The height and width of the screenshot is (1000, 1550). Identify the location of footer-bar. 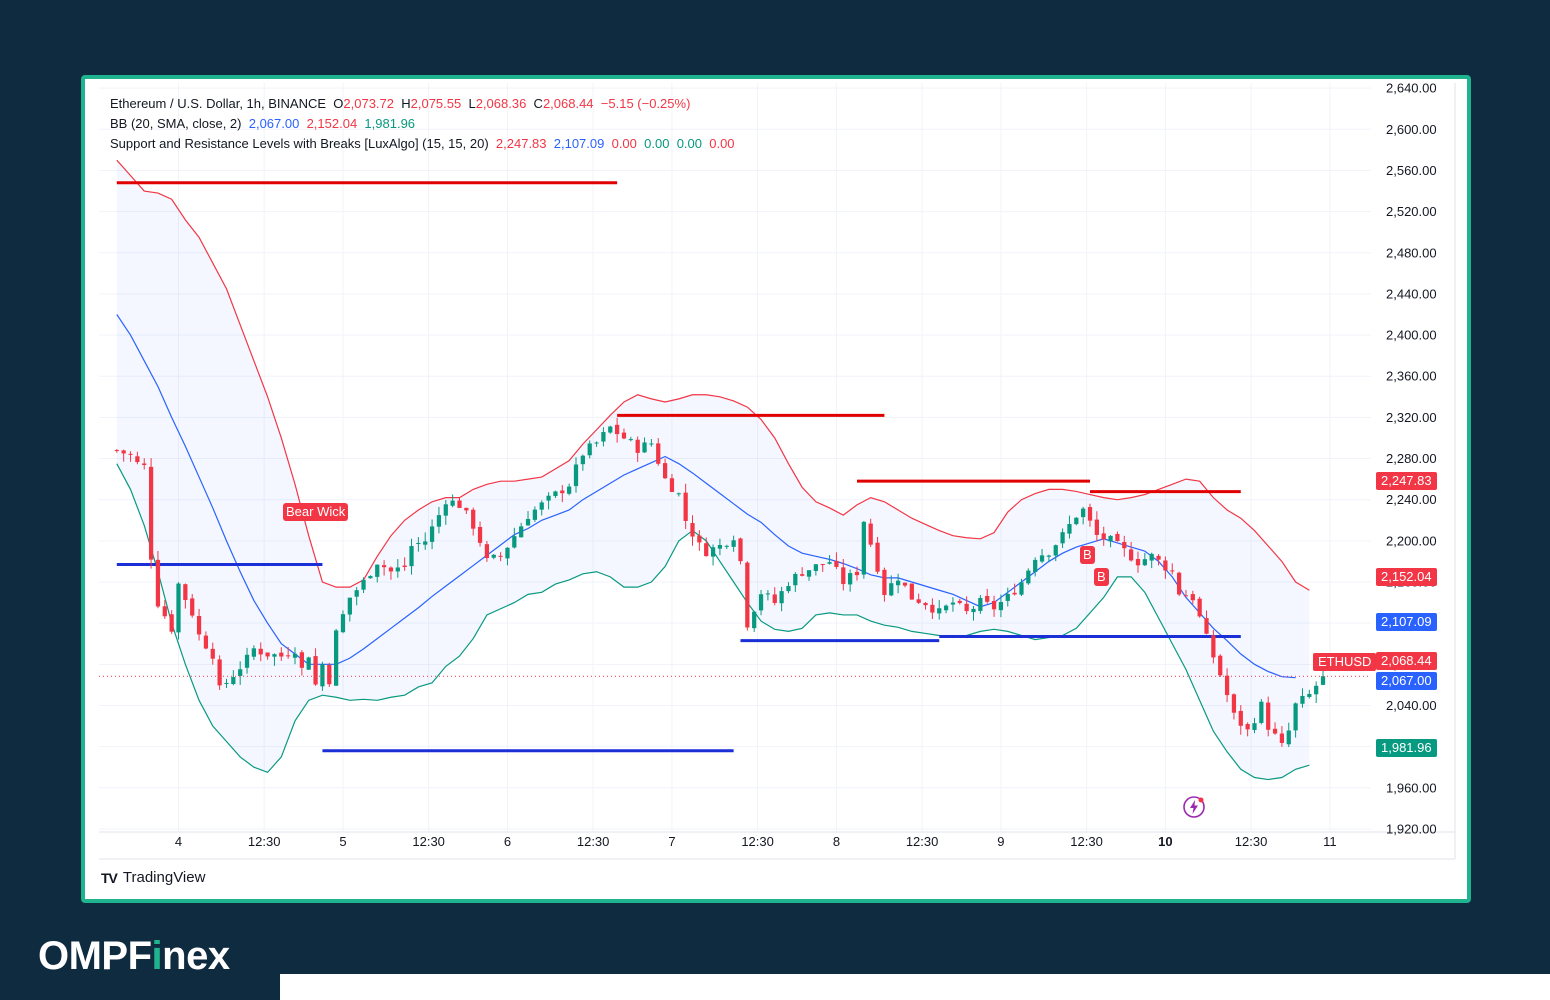
(915, 987).